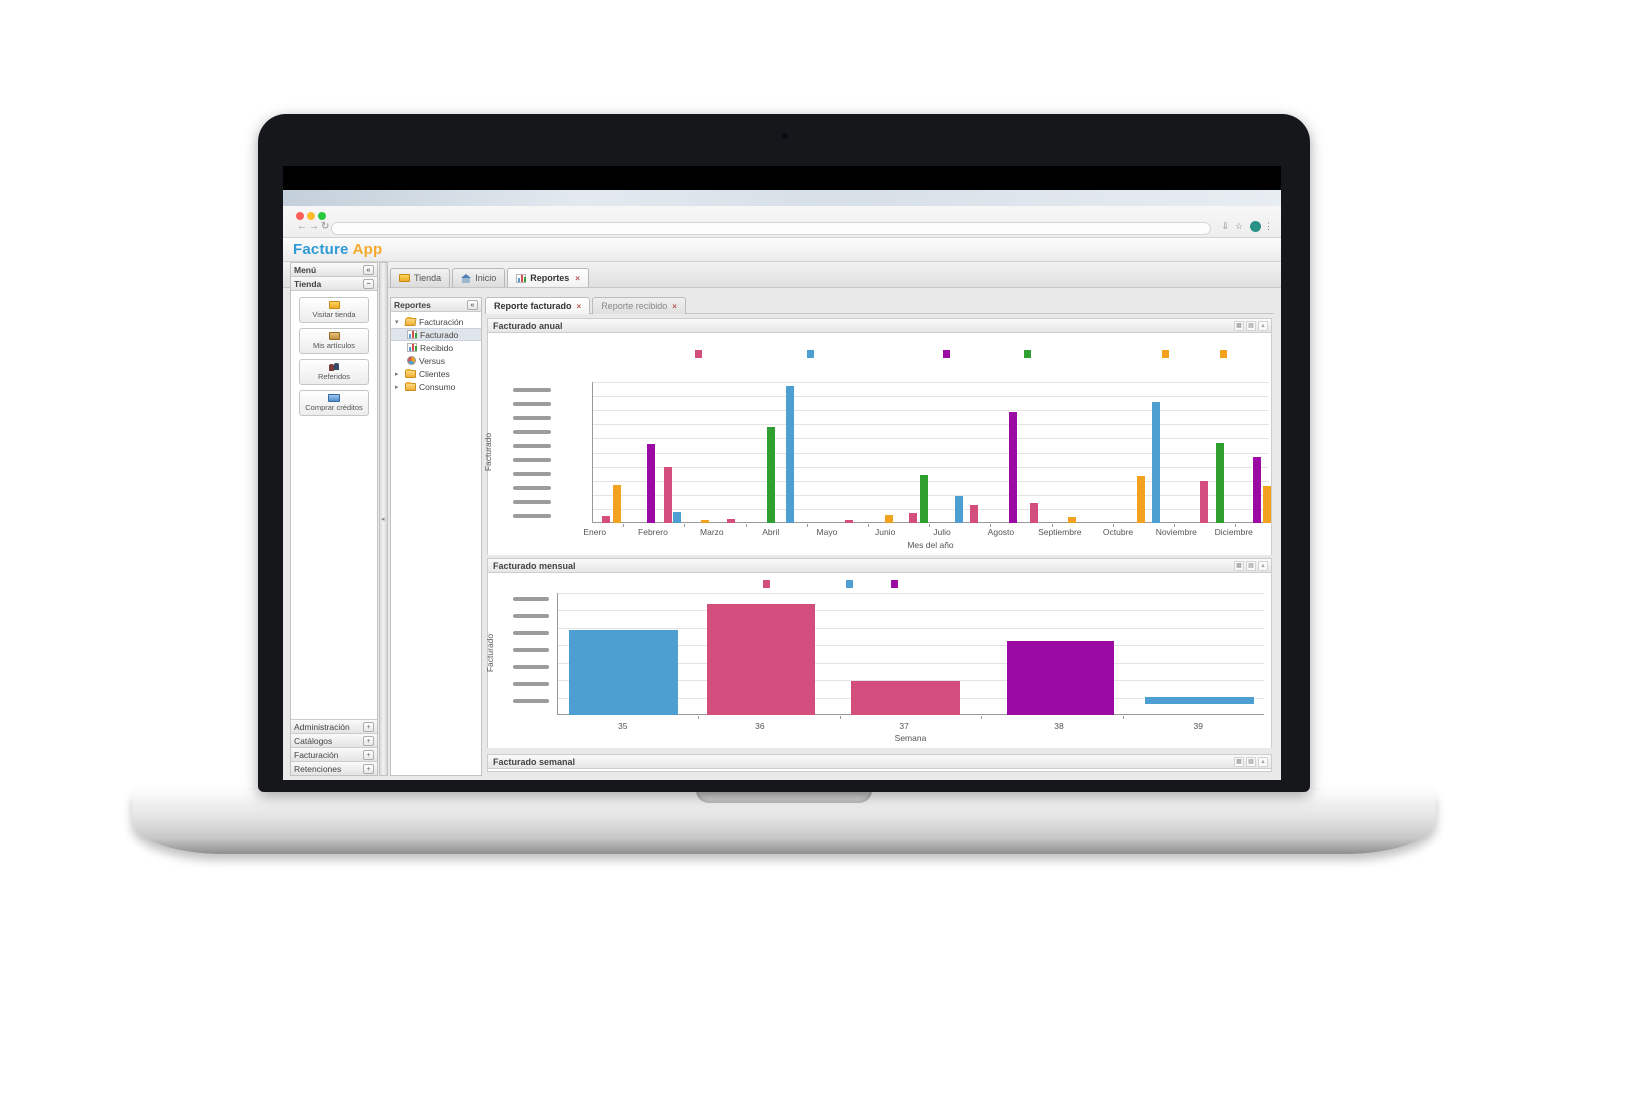 This screenshot has width=1642, height=1095. What do you see at coordinates (314, 226) in the screenshot?
I see `forward-icon: →` at bounding box center [314, 226].